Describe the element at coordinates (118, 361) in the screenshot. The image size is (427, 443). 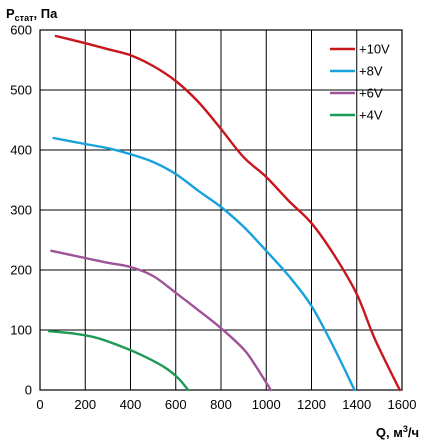
I see `series-line-4Vv` at that location.